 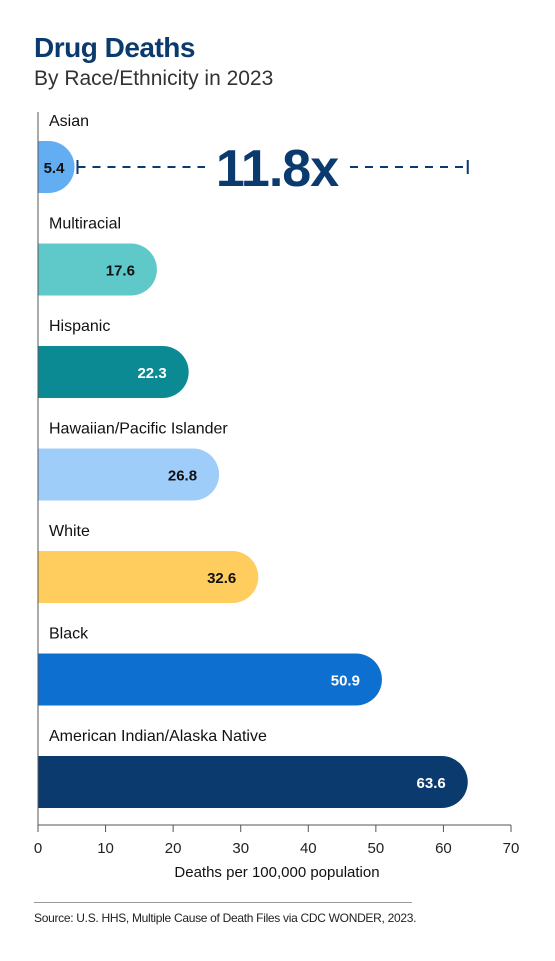 What do you see at coordinates (69, 634) in the screenshot?
I see `category-label: Black` at bounding box center [69, 634].